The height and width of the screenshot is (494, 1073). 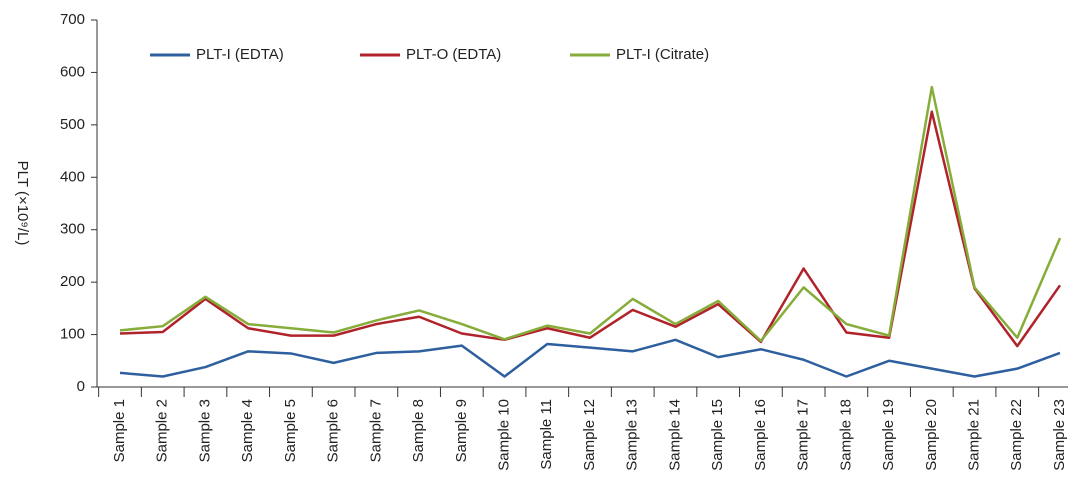 I want to click on y-tick-label: 500, so click(x=72, y=124).